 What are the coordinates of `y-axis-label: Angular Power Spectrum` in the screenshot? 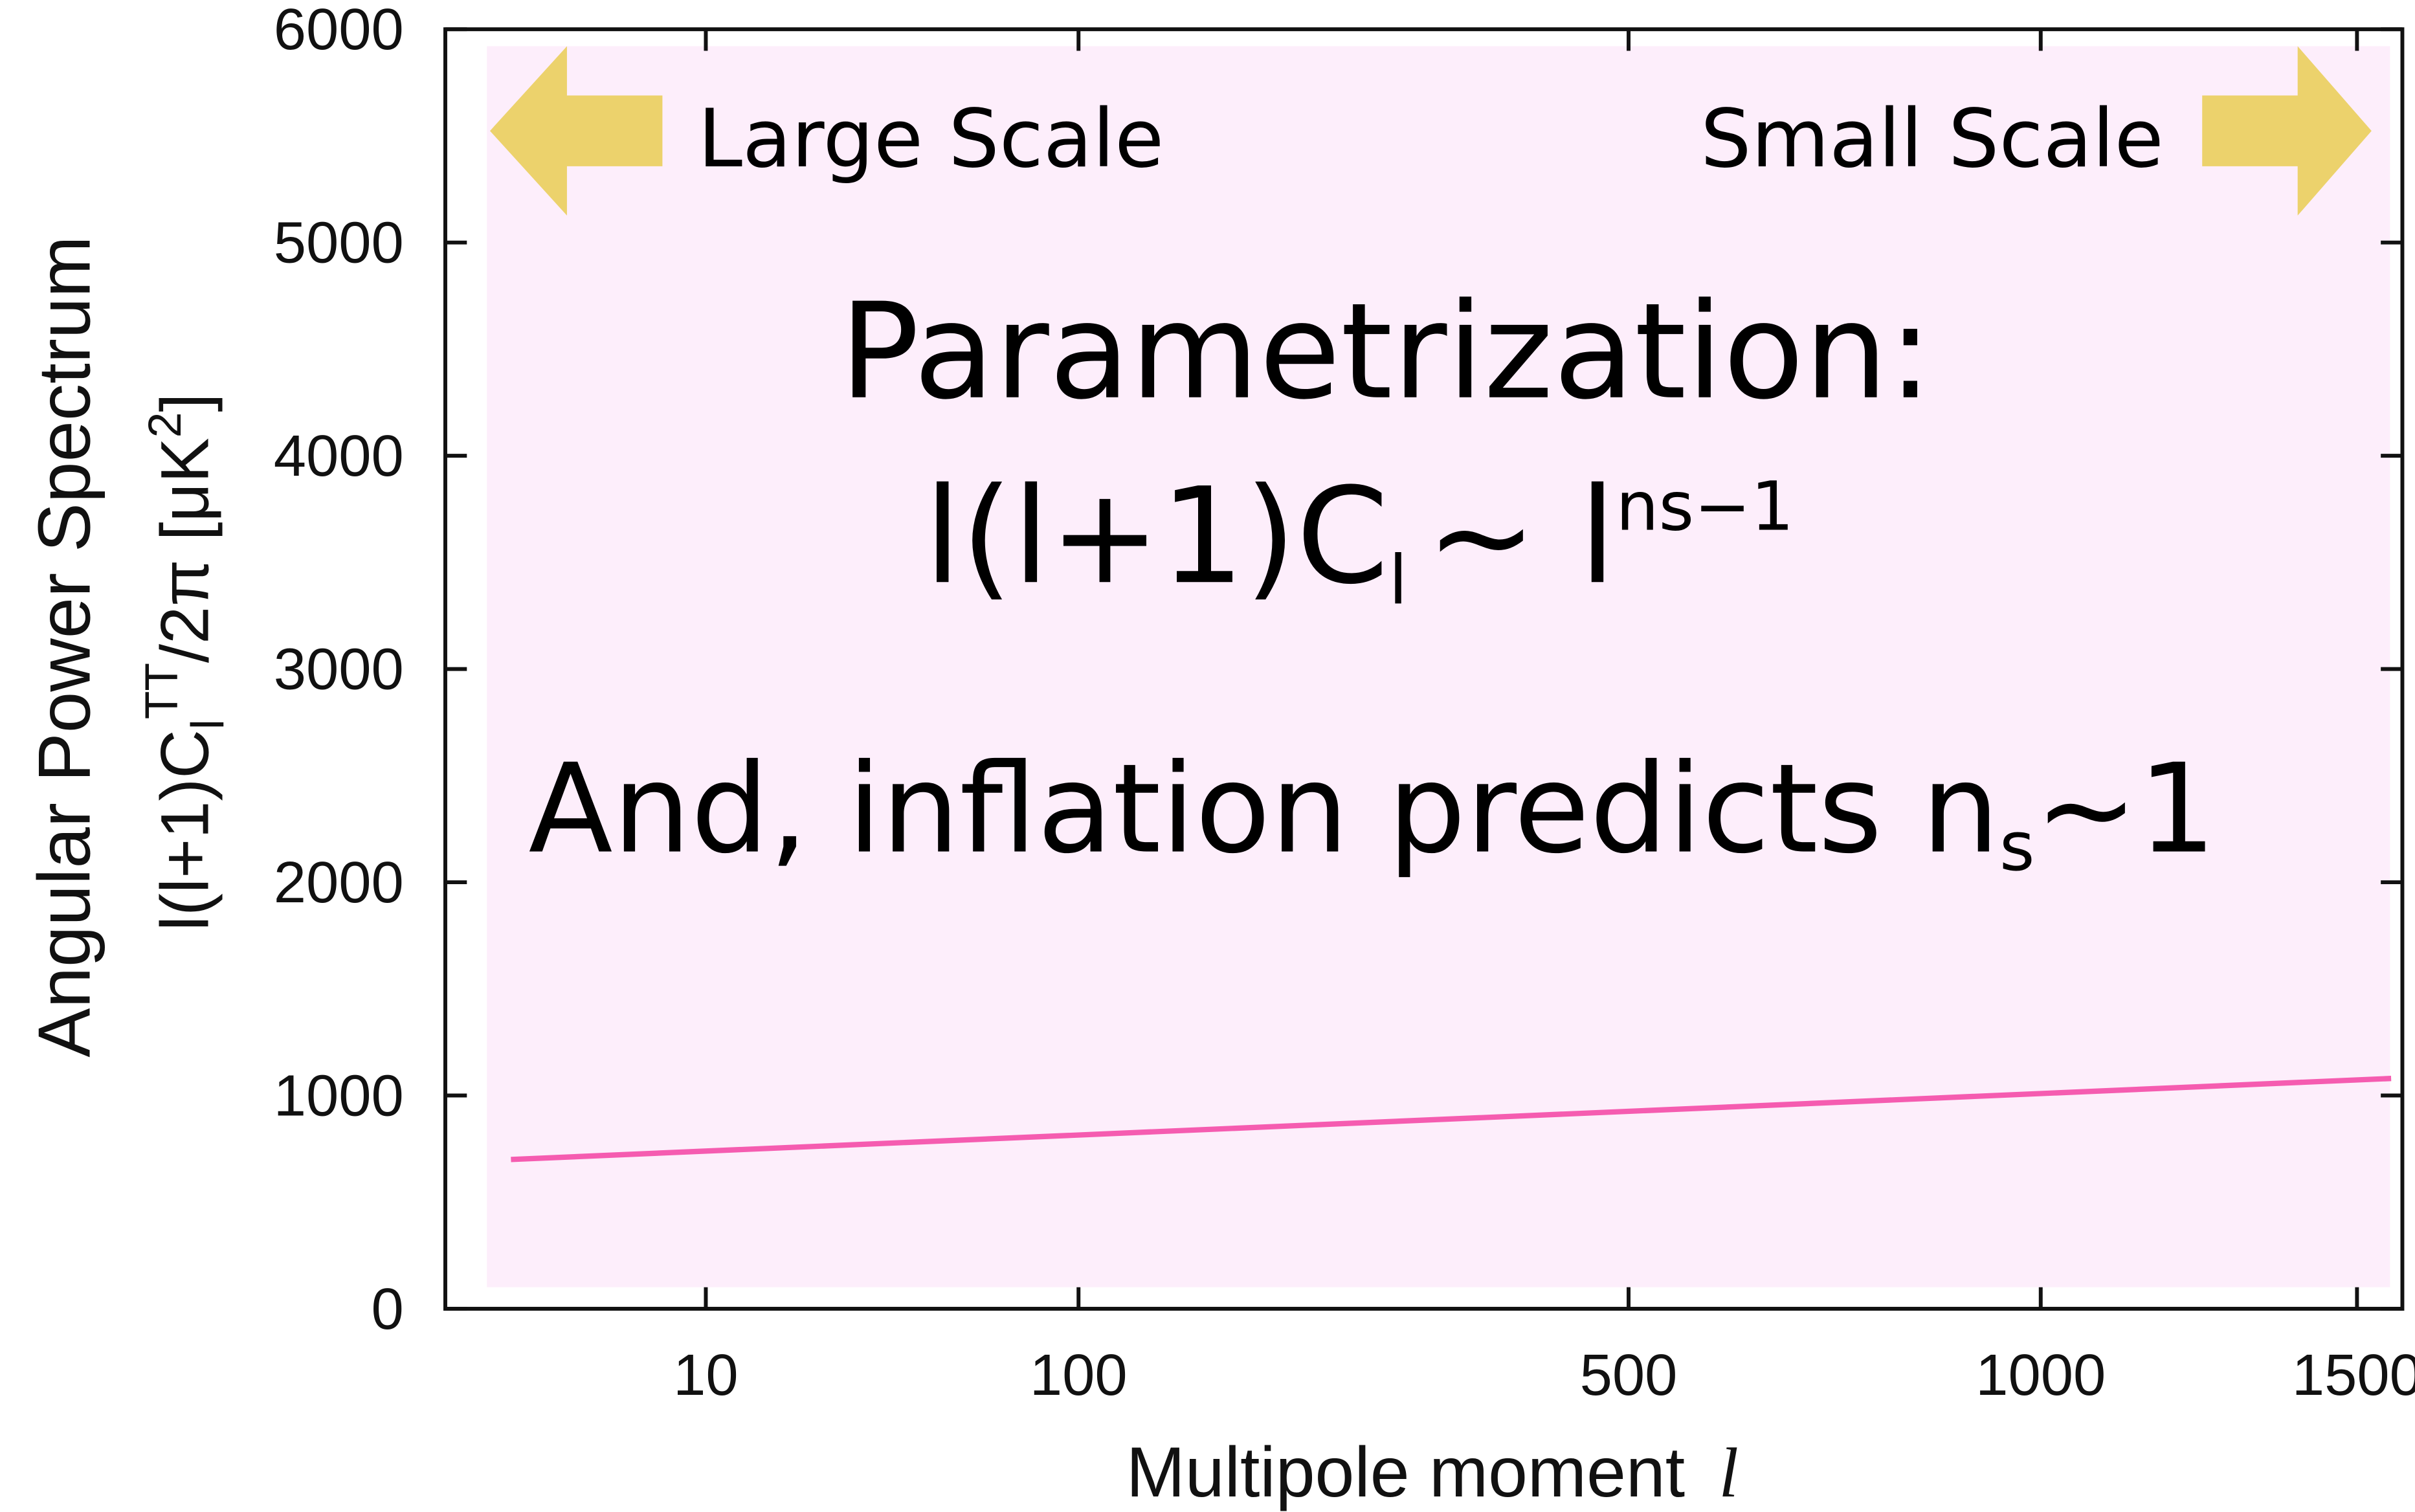 It's located at (65, 647).